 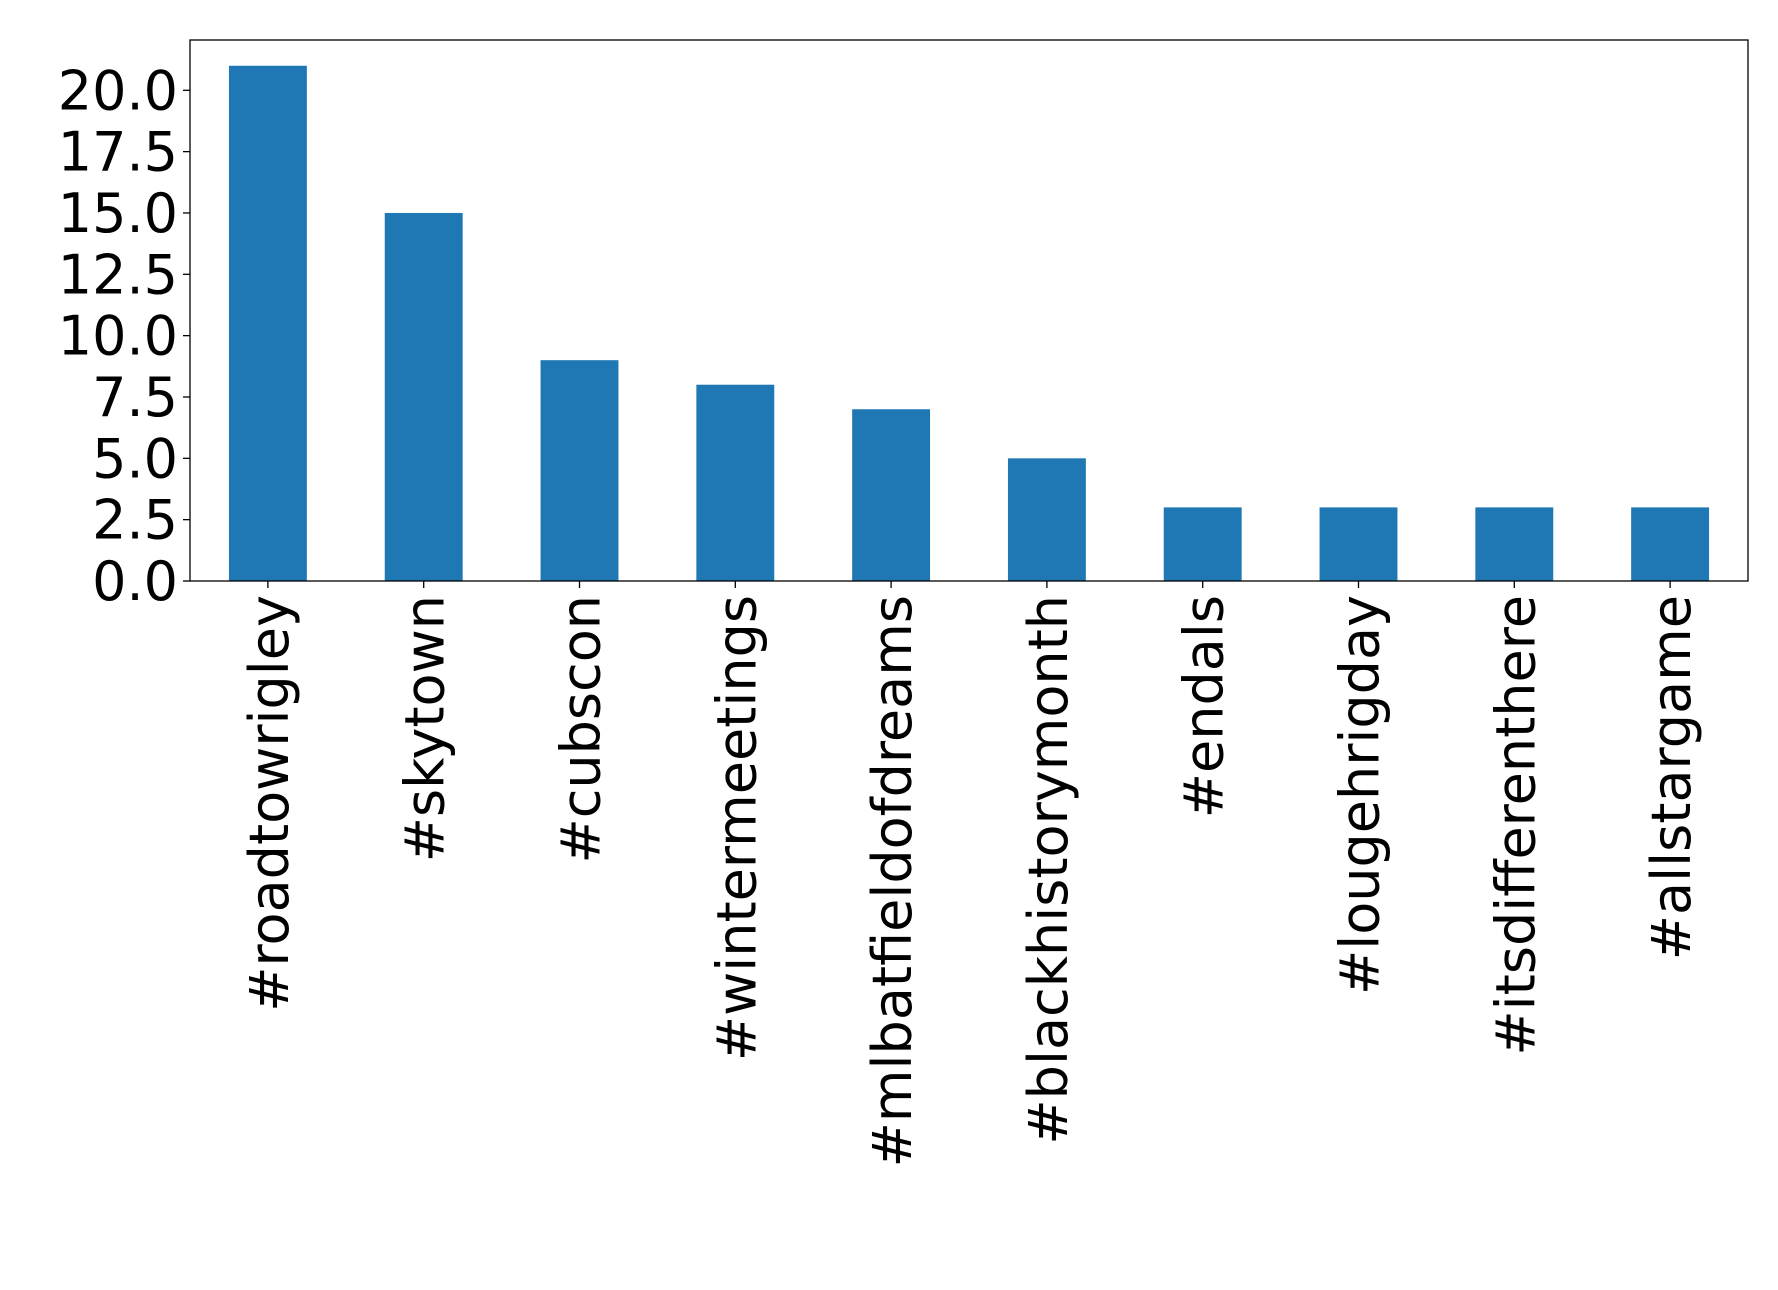 I want to click on x-tick-label: #mlbatfieldofdreams, so click(x=892, y=881).